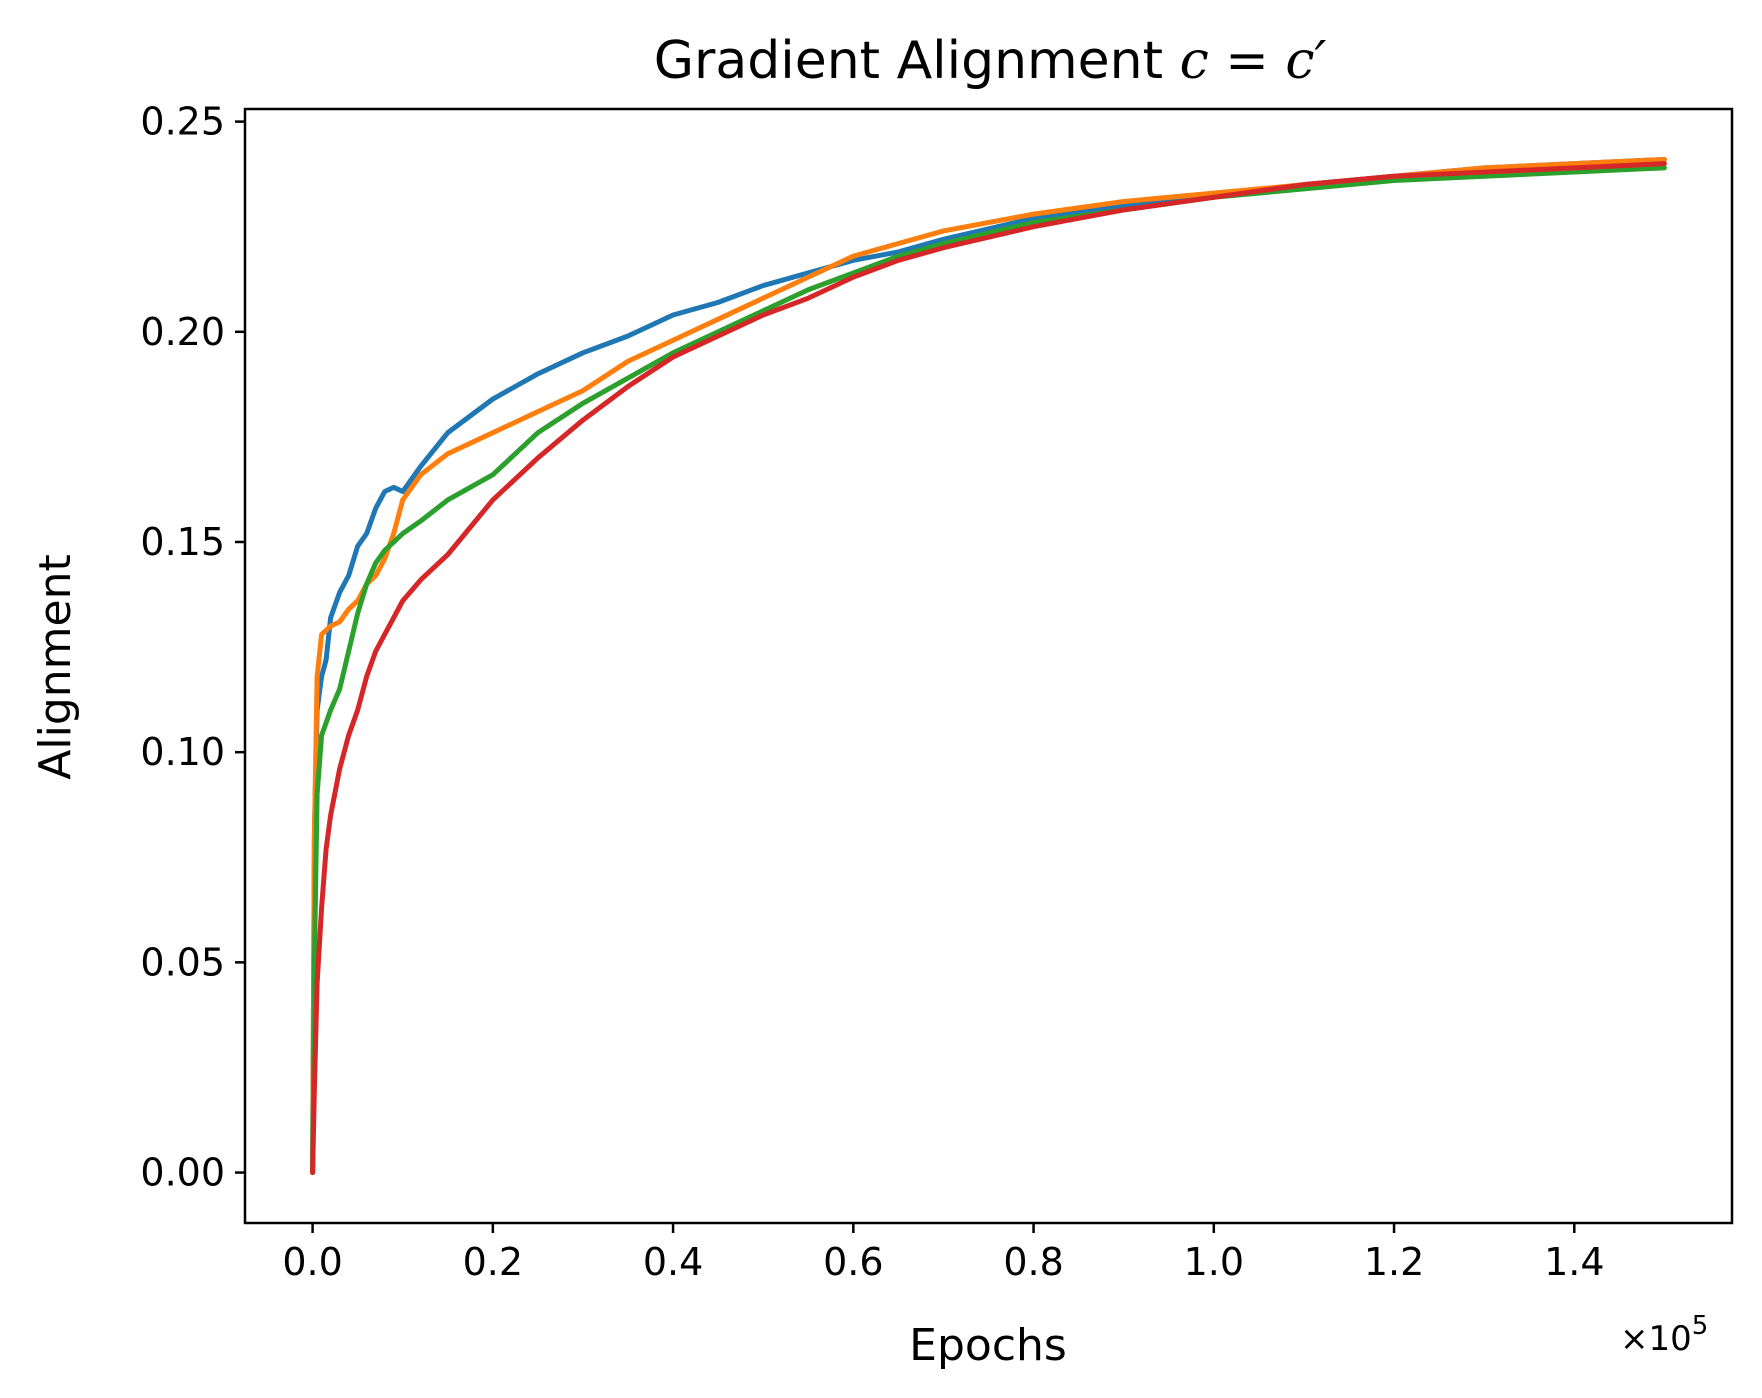 This screenshot has width=1762, height=1398. What do you see at coordinates (55, 666) in the screenshot?
I see `y-axis-label: Alignment` at bounding box center [55, 666].